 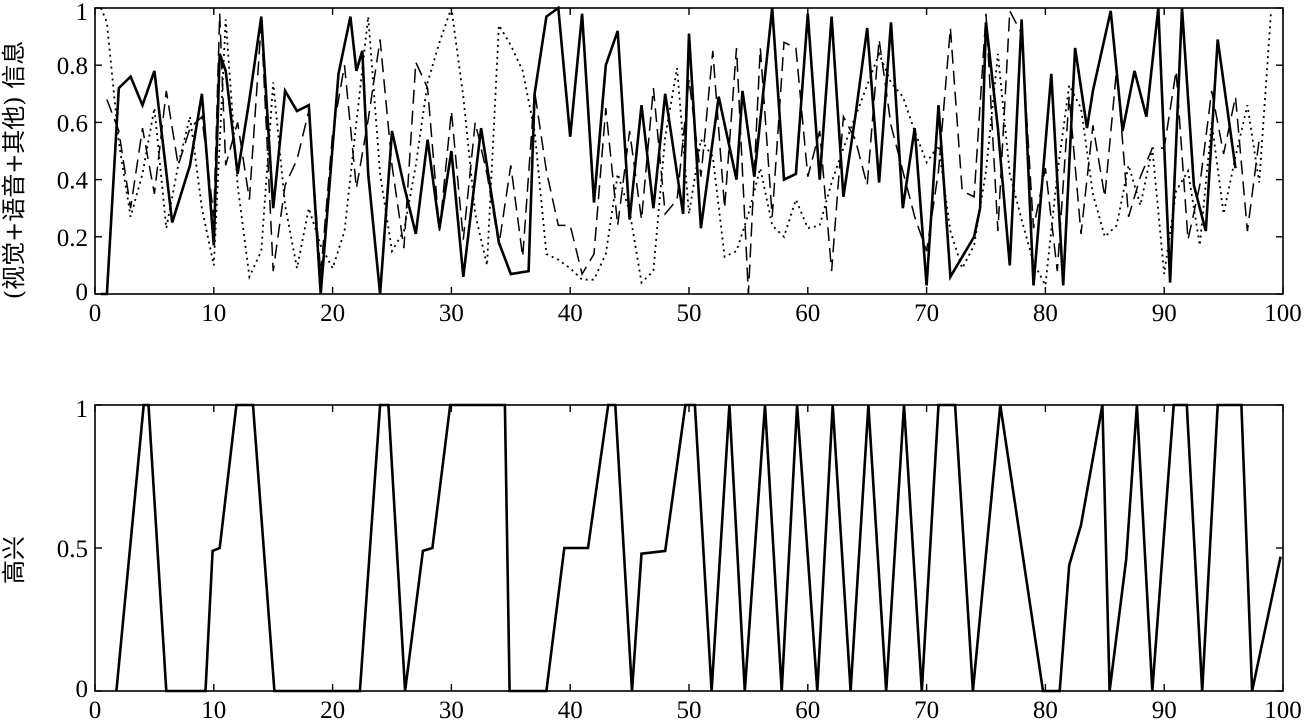 What do you see at coordinates (72, 549) in the screenshot?
I see `y-tick-label: 0.5` at bounding box center [72, 549].